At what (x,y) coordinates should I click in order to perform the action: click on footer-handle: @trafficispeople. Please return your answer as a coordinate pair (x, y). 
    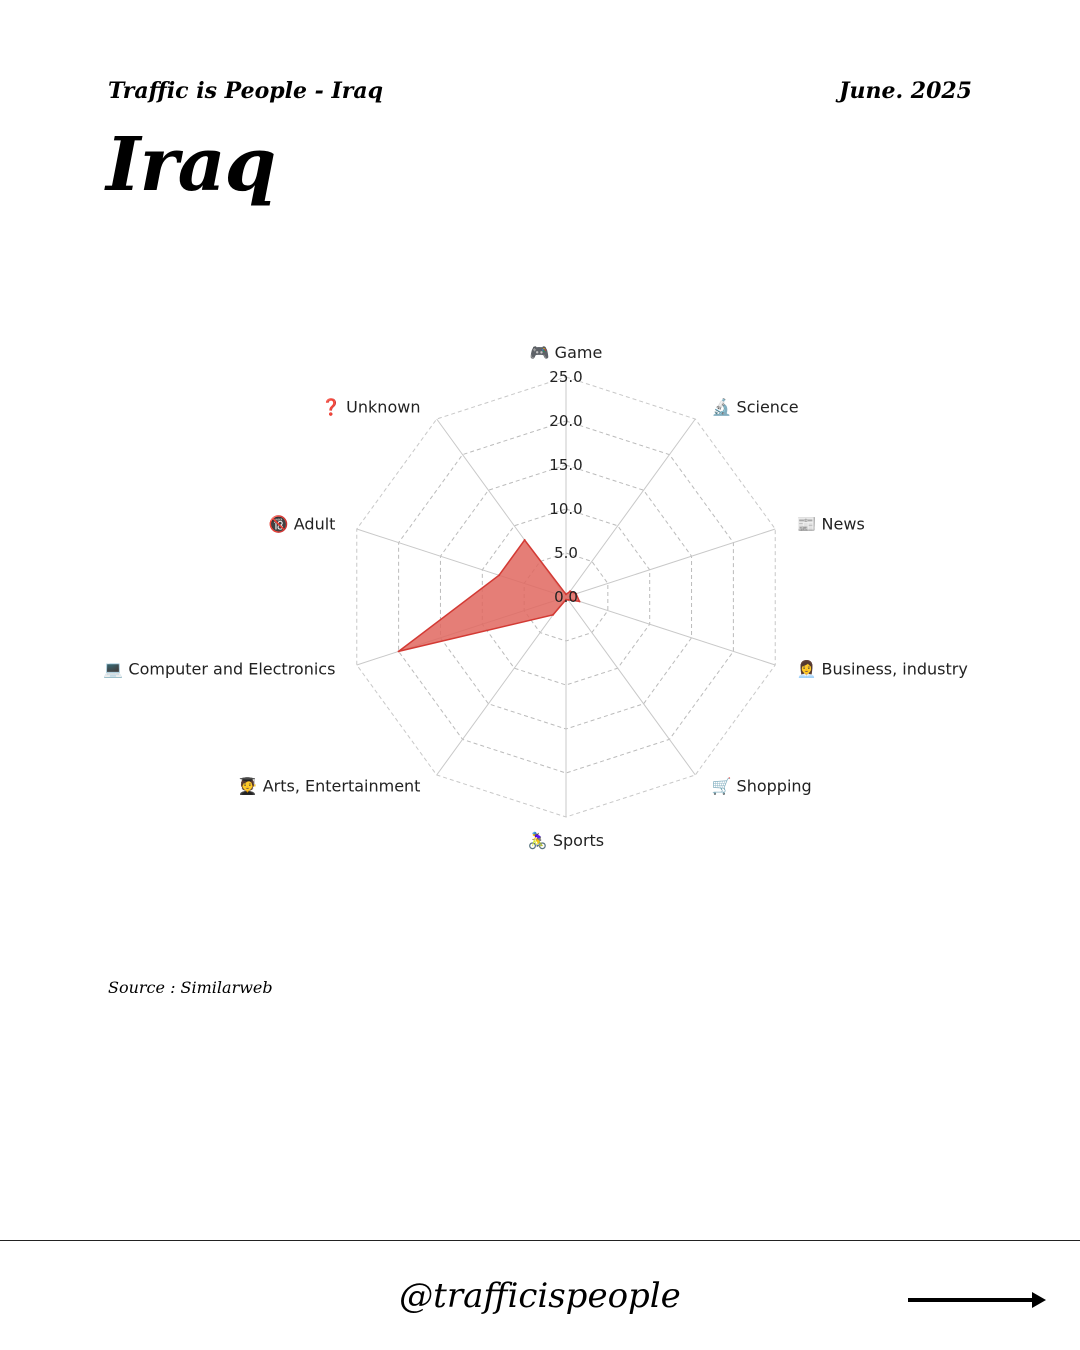
    Looking at the image, I should click on (540, 1296).